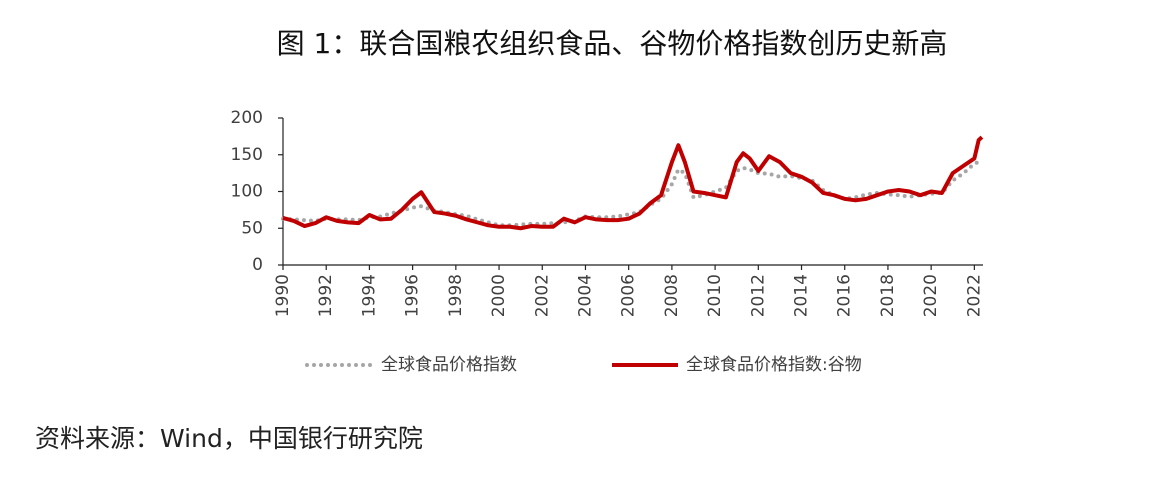 The image size is (1170, 487). What do you see at coordinates (413, 295) in the screenshot?
I see `x-tick-label: 1996` at bounding box center [413, 295].